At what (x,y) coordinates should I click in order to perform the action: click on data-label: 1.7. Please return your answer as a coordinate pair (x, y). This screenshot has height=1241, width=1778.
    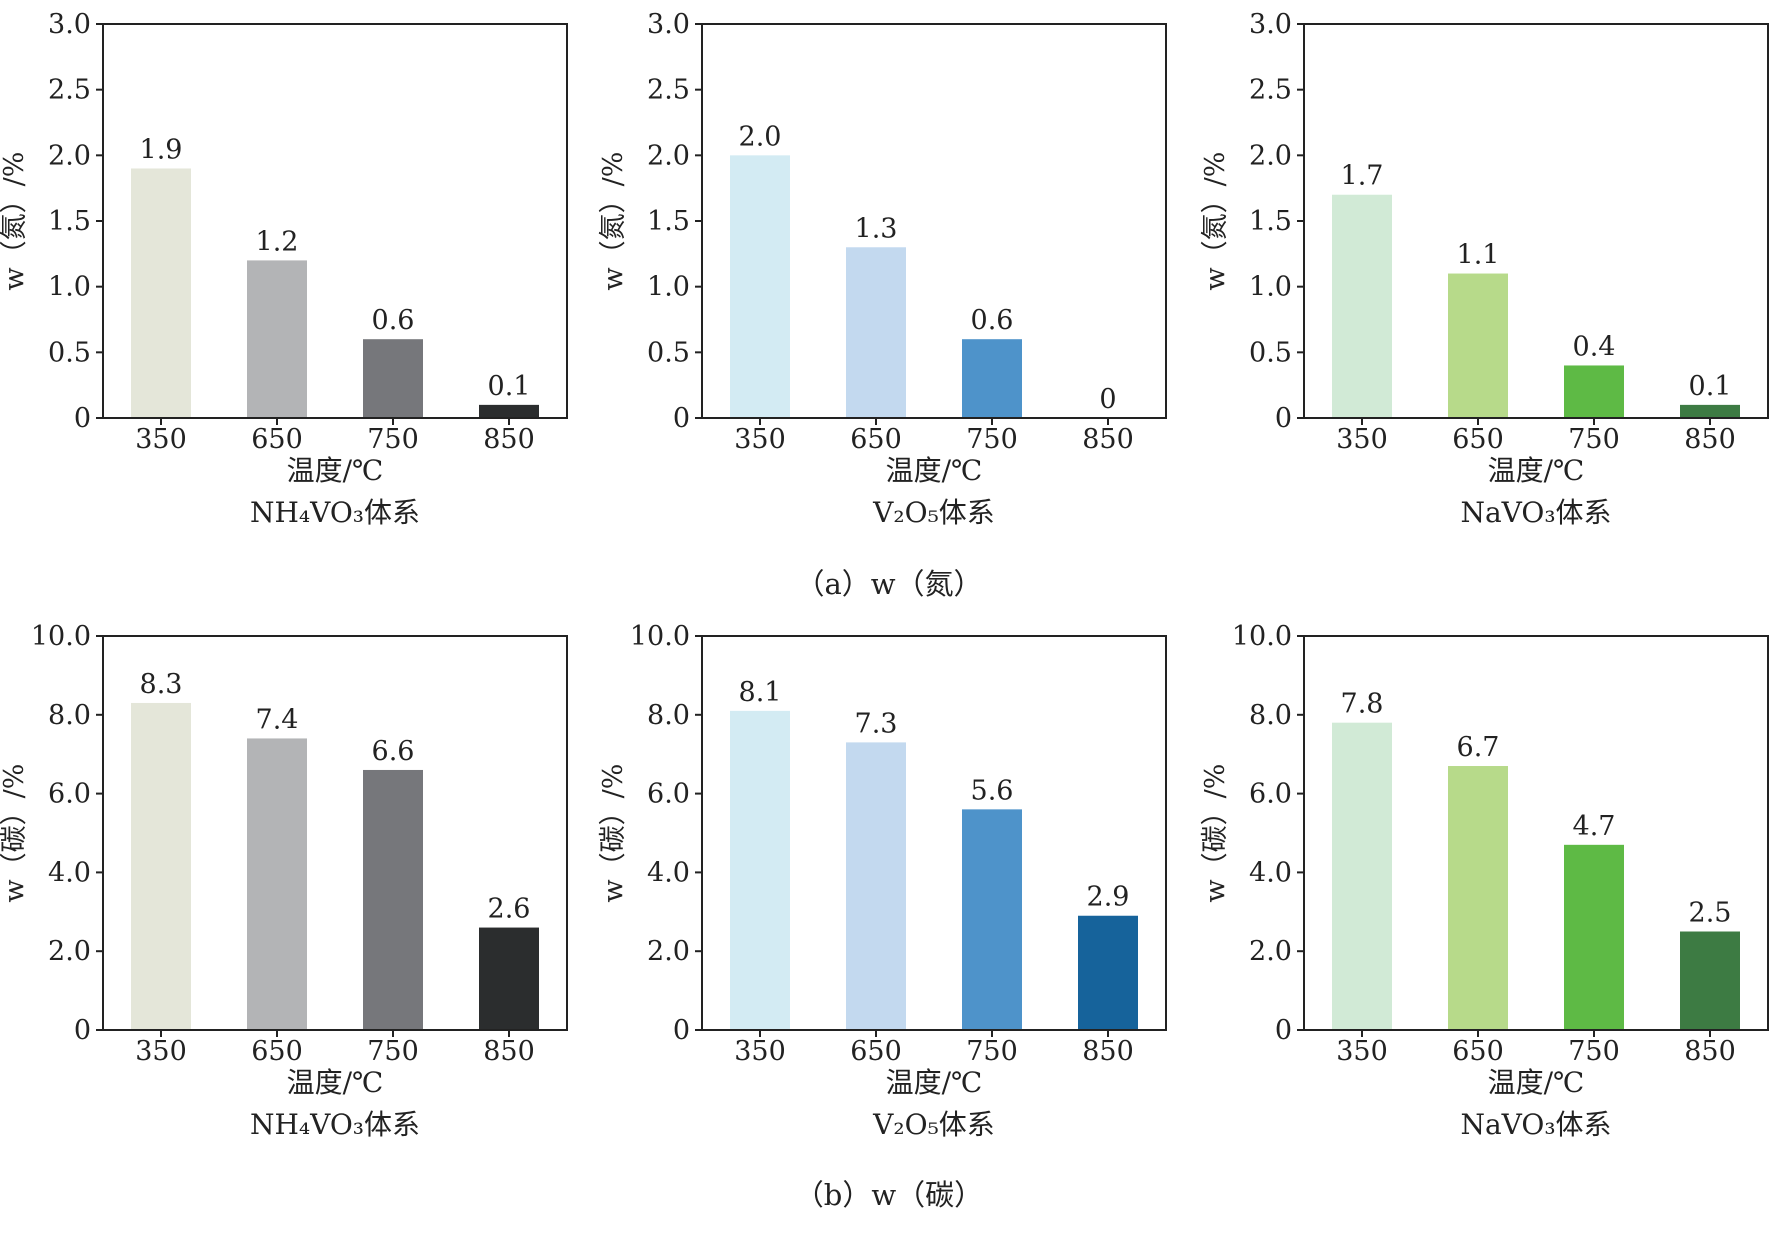
    Looking at the image, I should click on (1362, 176).